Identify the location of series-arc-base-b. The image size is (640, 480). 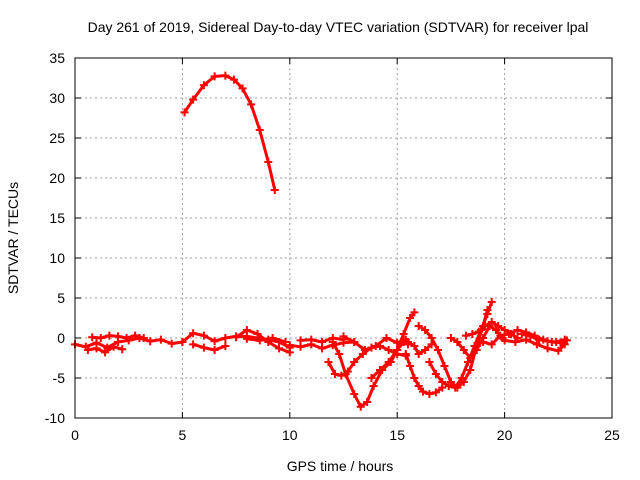
(118, 336).